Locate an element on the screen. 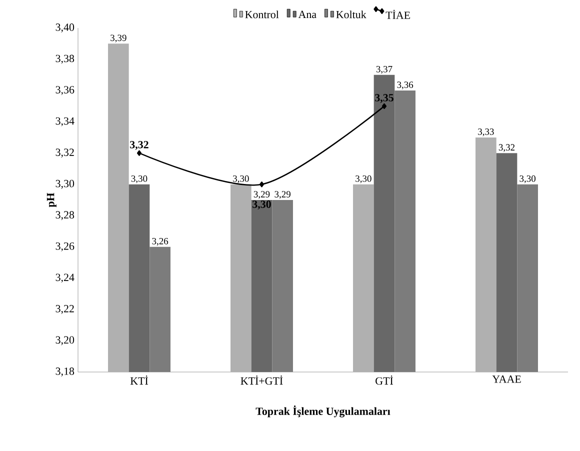 This screenshot has width=580, height=451. data-label: 3,37 is located at coordinates (384, 70).